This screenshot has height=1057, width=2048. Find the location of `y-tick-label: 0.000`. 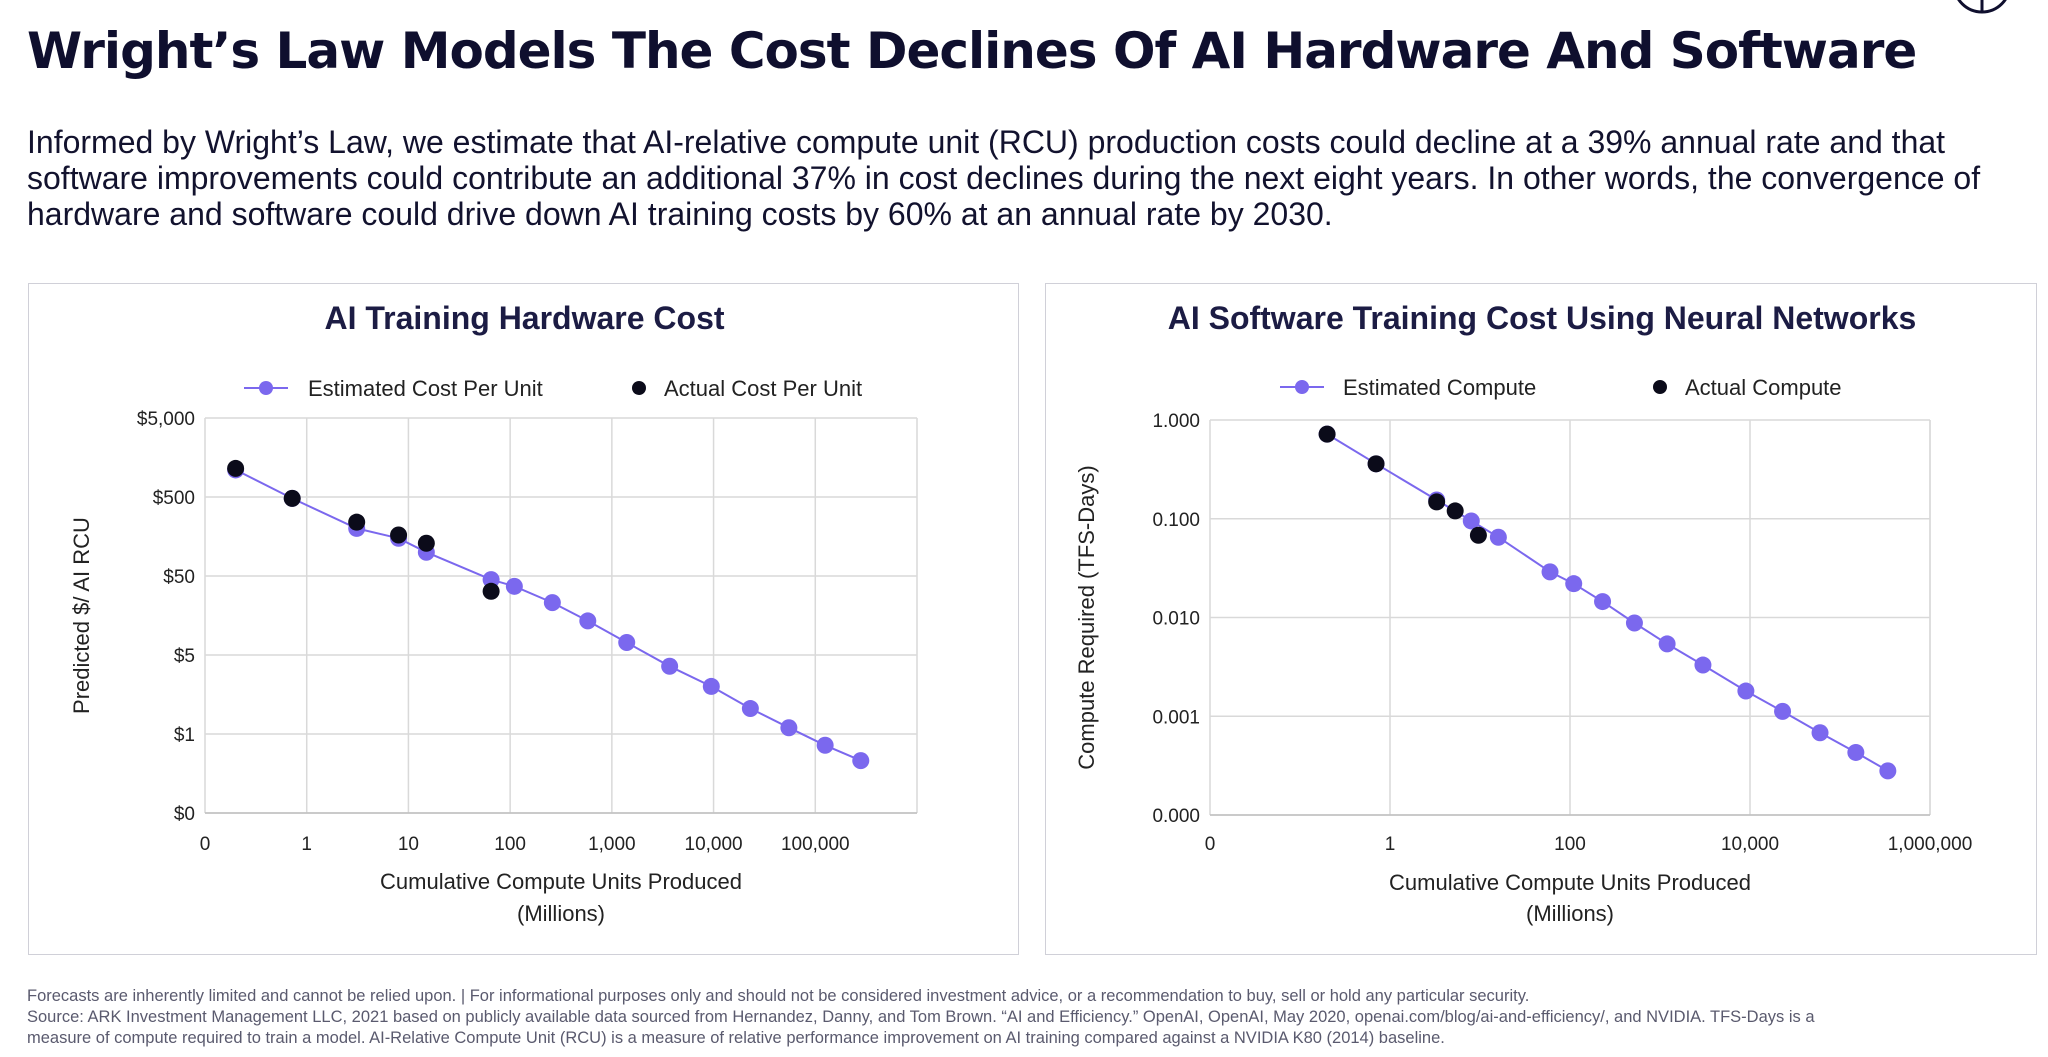

y-tick-label: 0.000 is located at coordinates (1176, 816).